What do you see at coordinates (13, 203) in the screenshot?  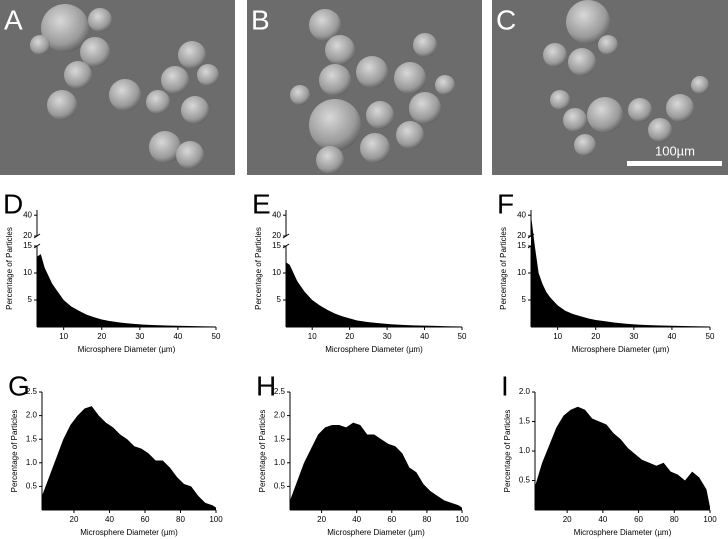 I see `panel-label: D` at bounding box center [13, 203].